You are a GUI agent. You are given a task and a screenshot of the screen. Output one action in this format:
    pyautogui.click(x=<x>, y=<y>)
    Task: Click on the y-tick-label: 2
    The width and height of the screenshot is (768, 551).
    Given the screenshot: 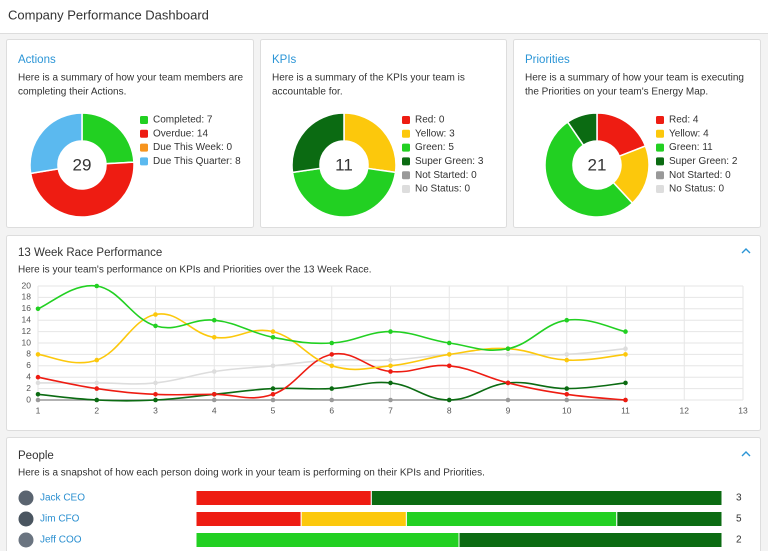 What is the action you would take?
    pyautogui.click(x=28, y=388)
    